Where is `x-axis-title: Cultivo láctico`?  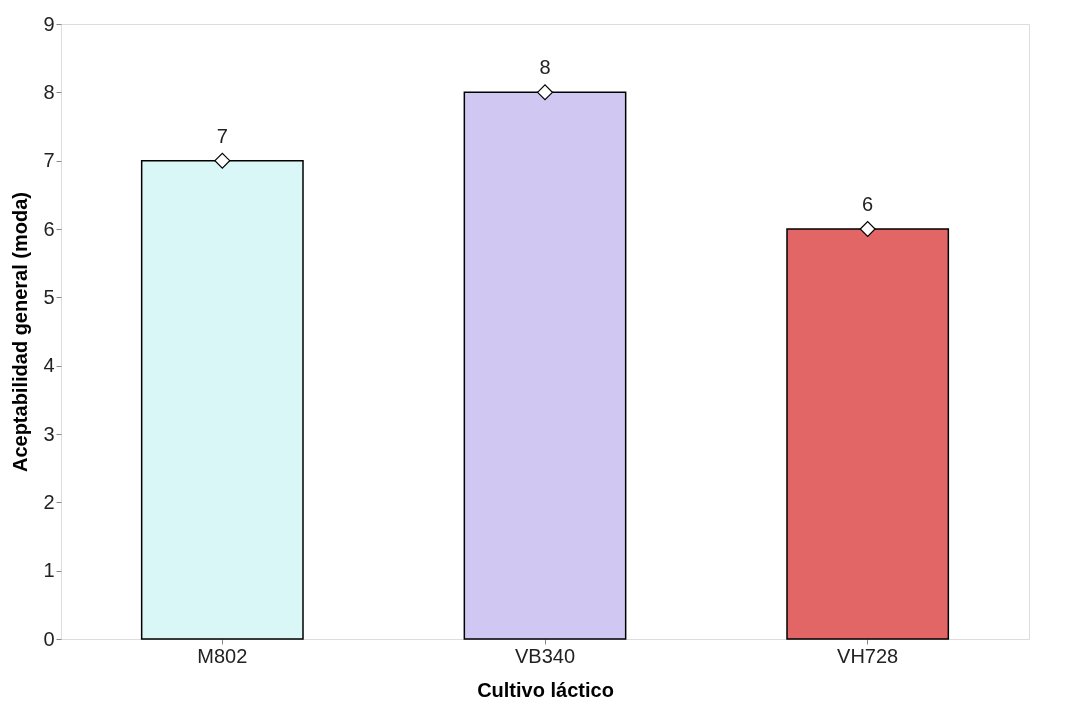 x-axis-title: Cultivo láctico is located at coordinates (545, 689).